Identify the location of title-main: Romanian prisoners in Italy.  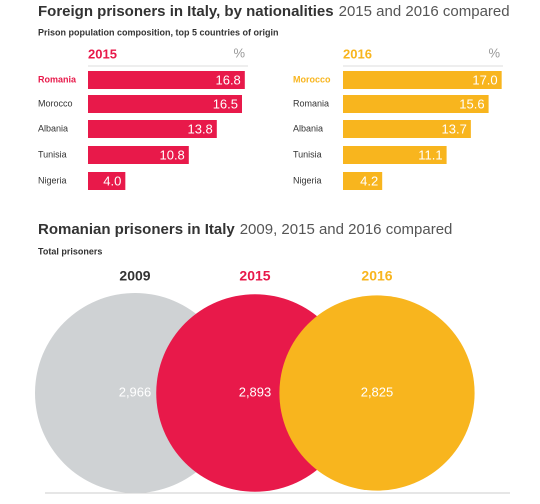
(136, 229).